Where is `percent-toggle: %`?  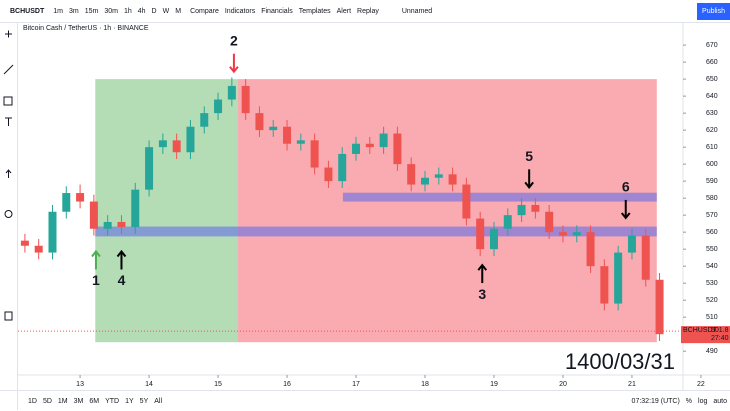 percent-toggle: % is located at coordinates (689, 401).